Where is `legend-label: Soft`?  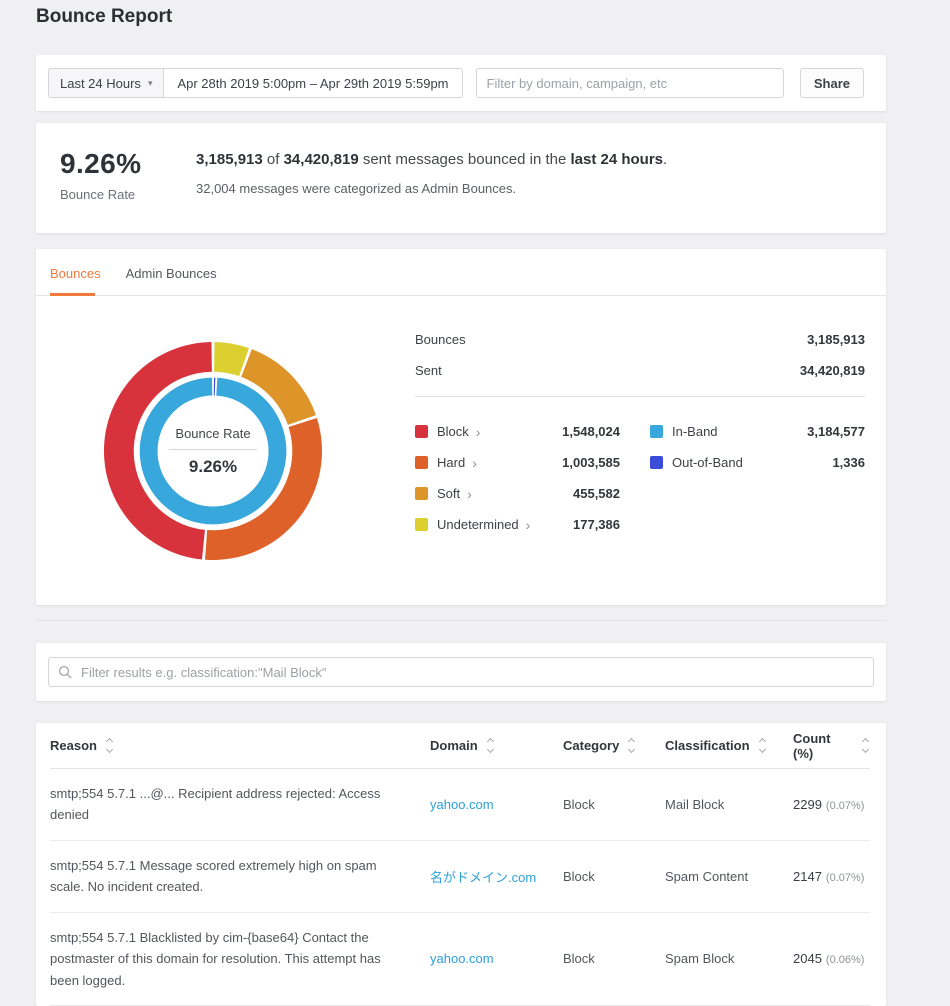 legend-label: Soft is located at coordinates (449, 493).